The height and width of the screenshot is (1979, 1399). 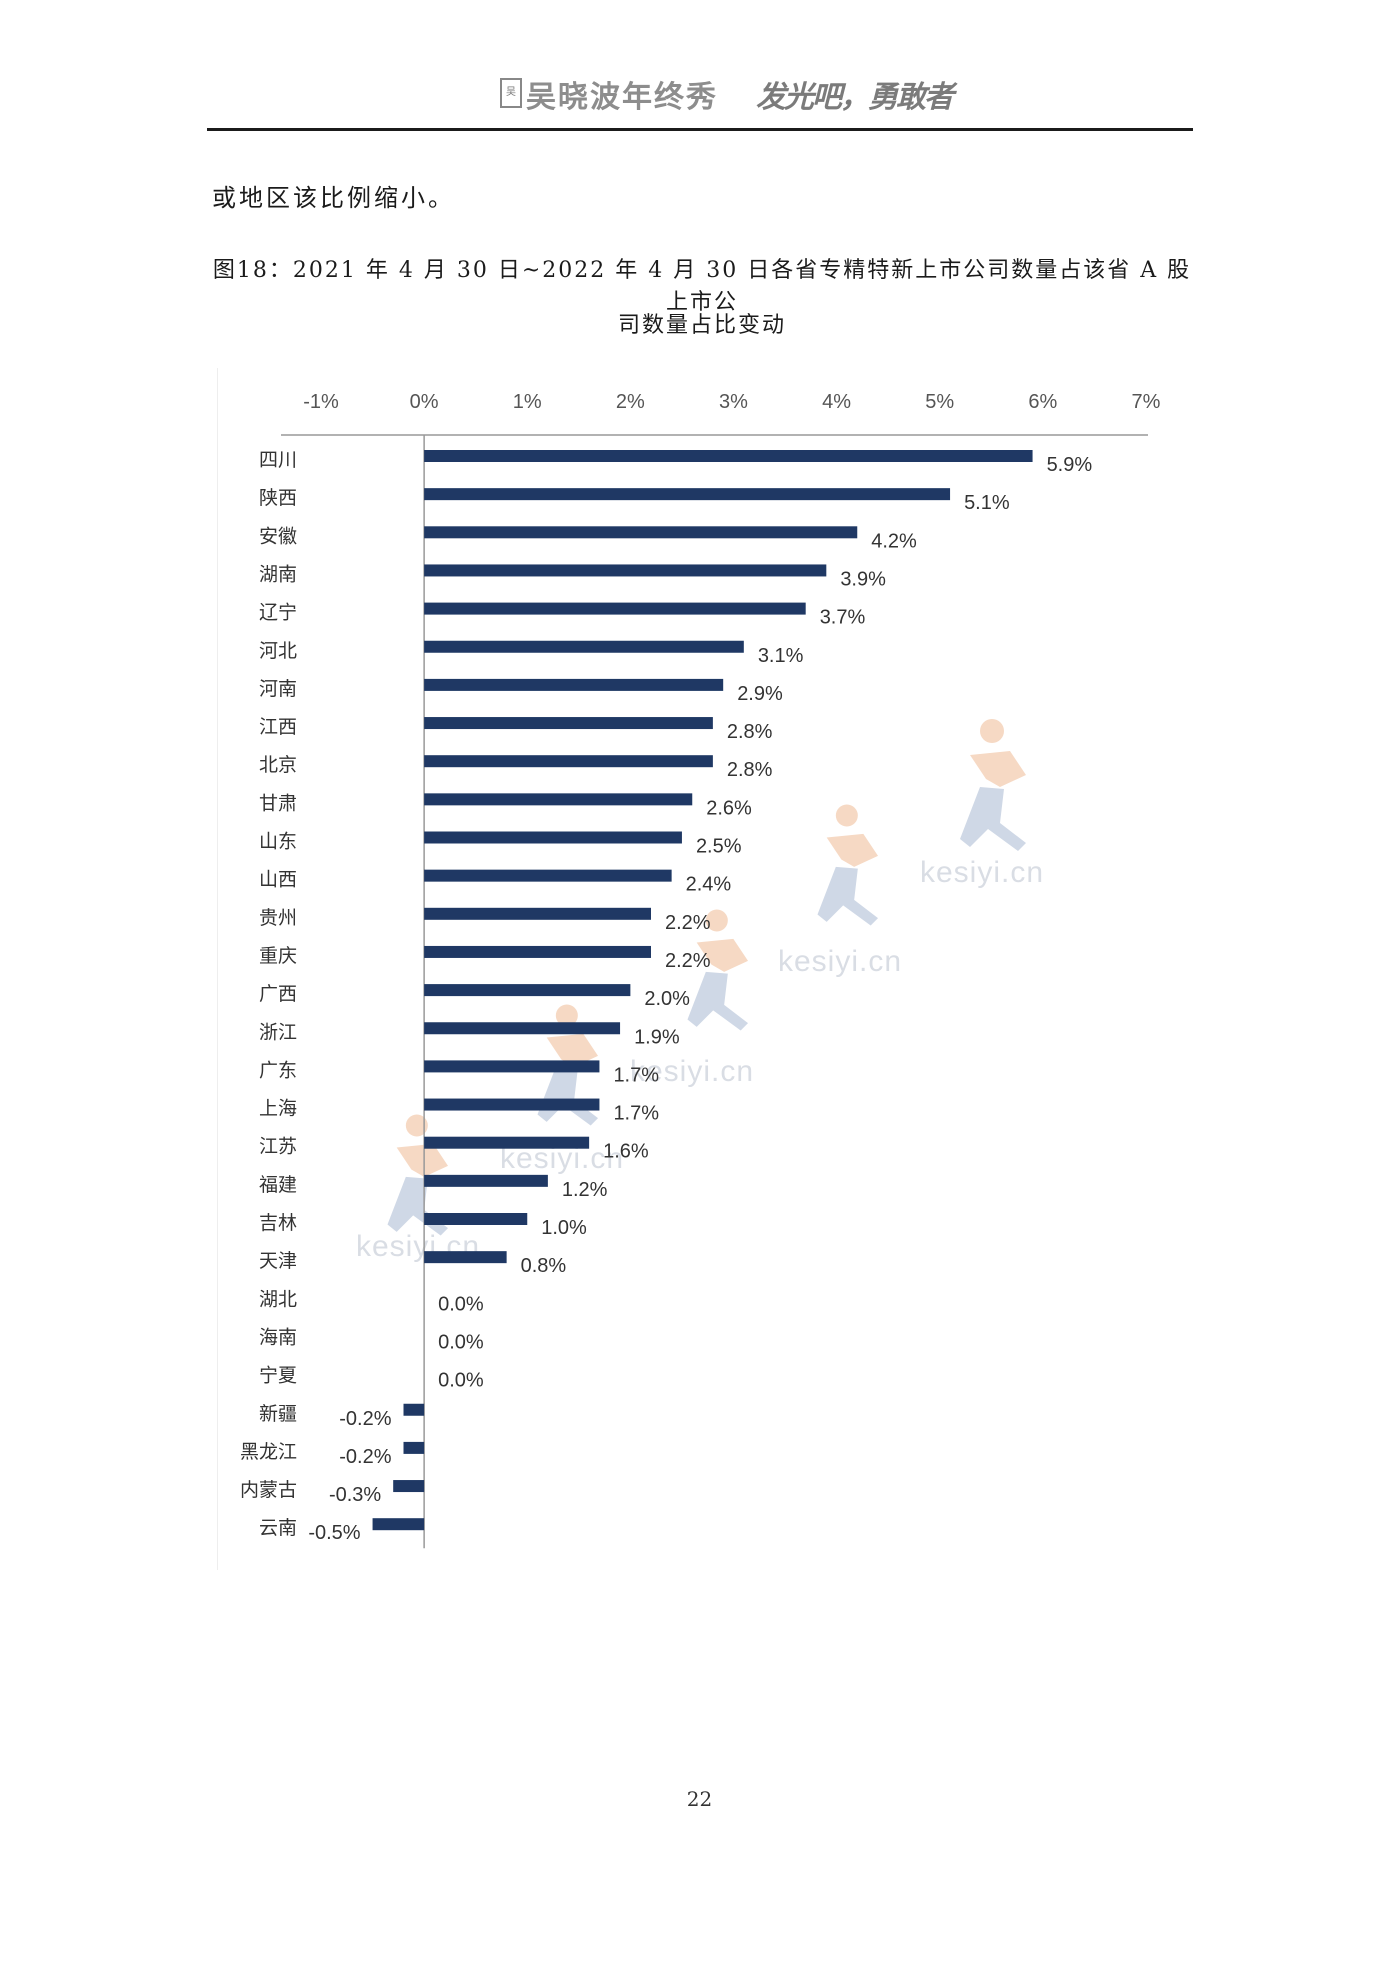 I want to click on brand-logo-icon: 吴, so click(x=511, y=93).